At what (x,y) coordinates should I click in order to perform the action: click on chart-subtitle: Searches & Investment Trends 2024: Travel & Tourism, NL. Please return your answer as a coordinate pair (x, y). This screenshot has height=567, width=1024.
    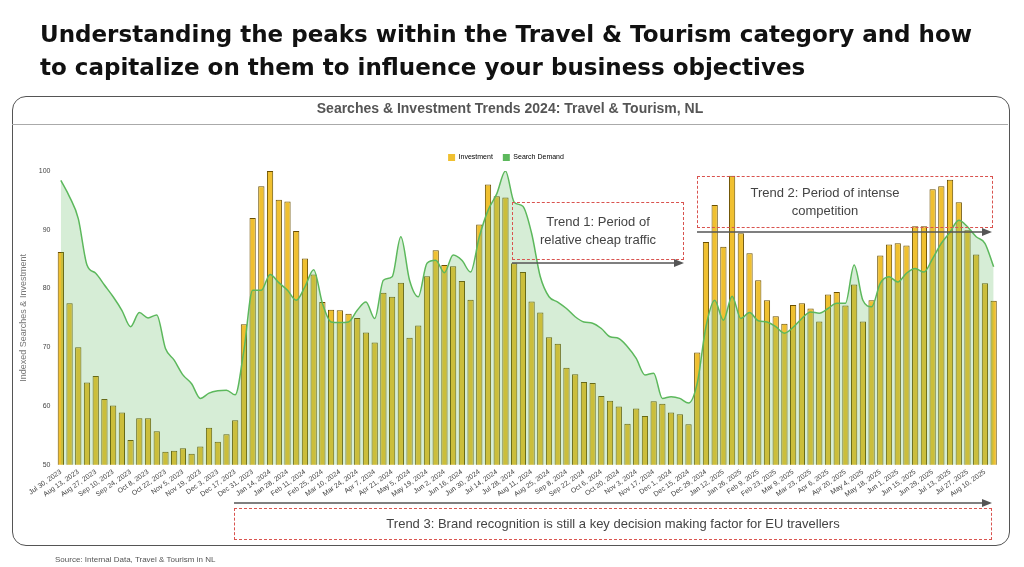
    Looking at the image, I should click on (510, 112).